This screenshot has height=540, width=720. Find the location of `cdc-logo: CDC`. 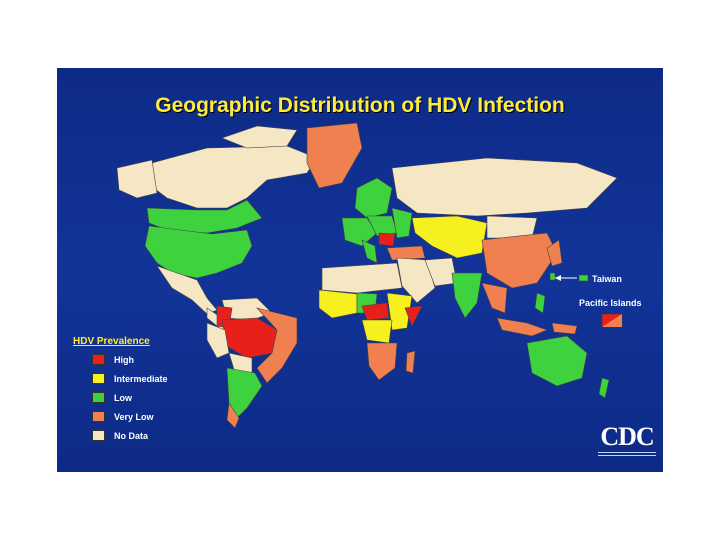

cdc-logo: CDC is located at coordinates (627, 440).